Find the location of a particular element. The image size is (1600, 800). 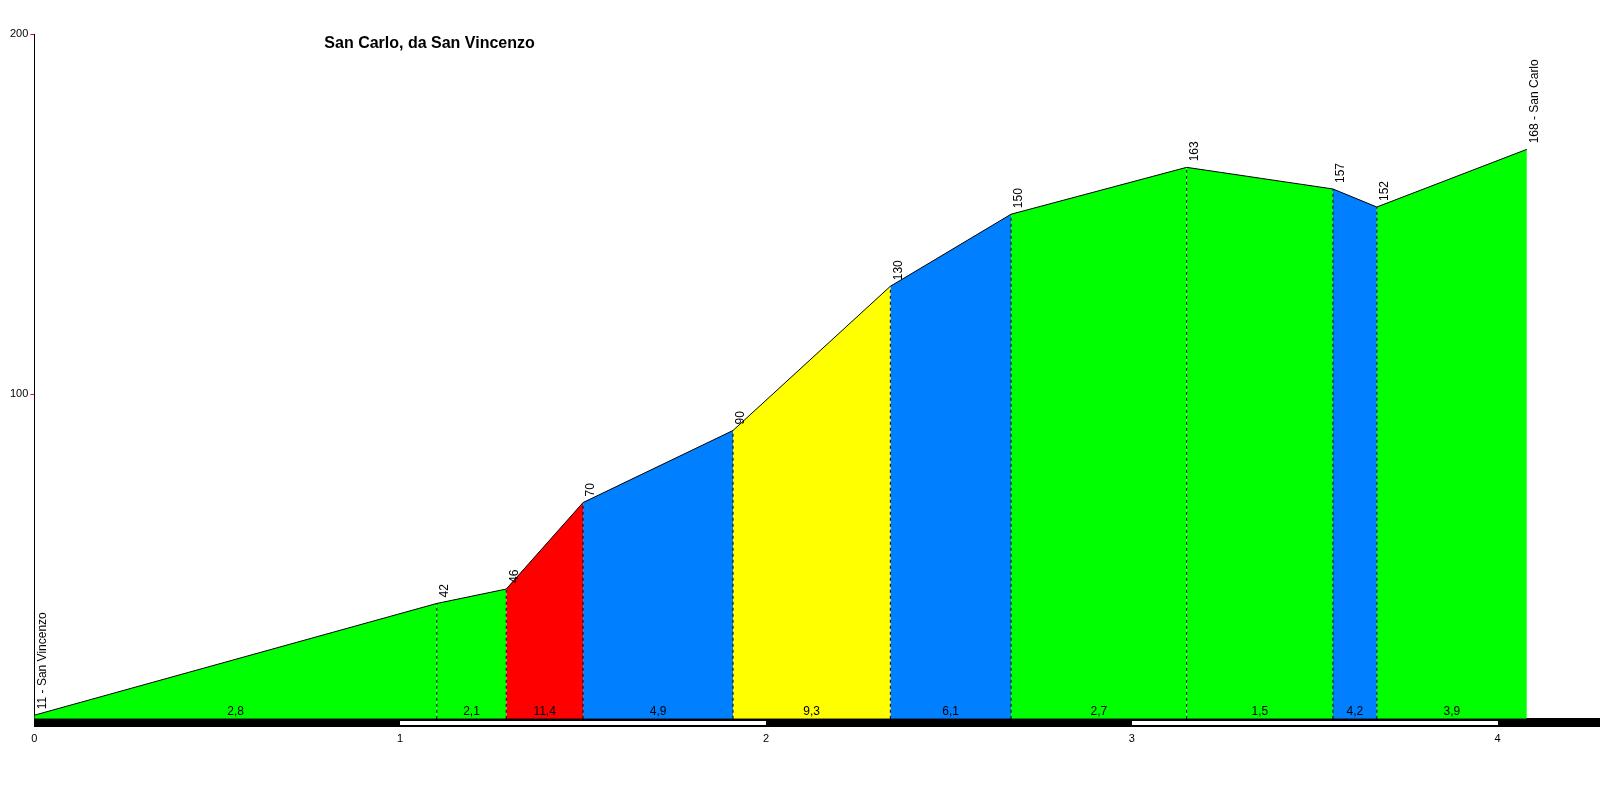

annotation: 2,7 is located at coordinates (1099, 711).